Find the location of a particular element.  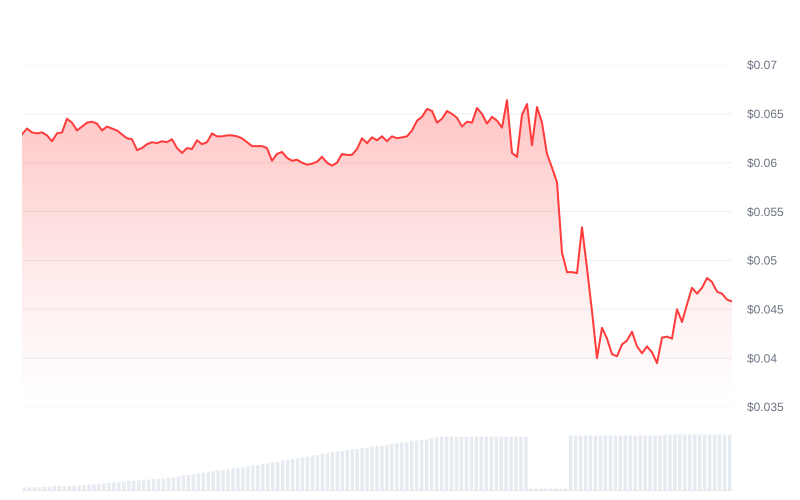

y-tick-label: $0.045 is located at coordinates (765, 309).